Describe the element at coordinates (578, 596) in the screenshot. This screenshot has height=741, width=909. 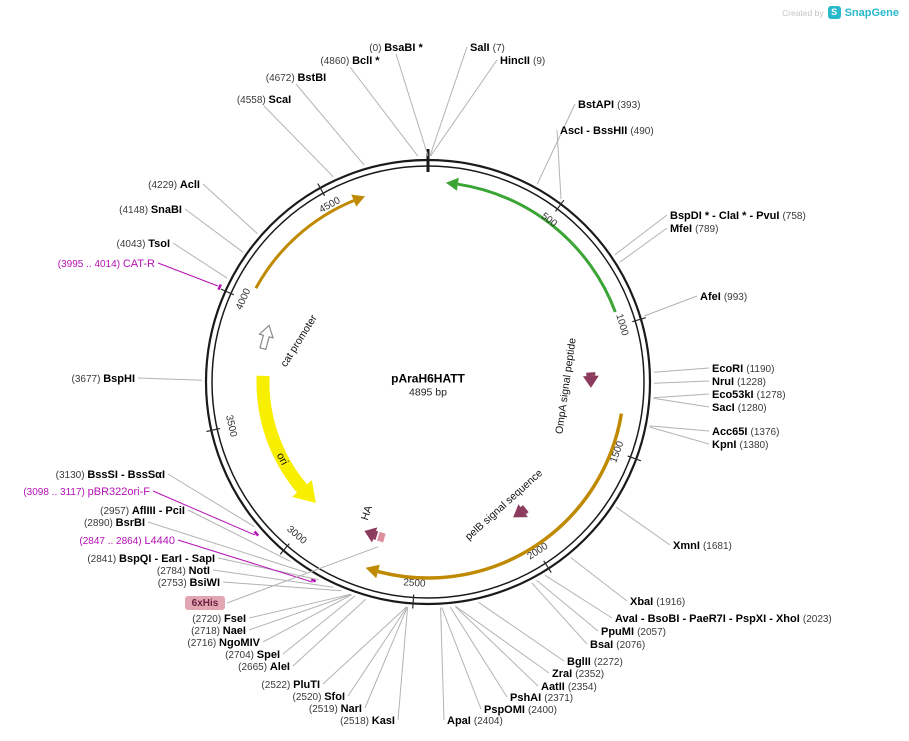
I see `leader-line-avai-bsobi-paer7i-pspxi-xhoi` at that location.